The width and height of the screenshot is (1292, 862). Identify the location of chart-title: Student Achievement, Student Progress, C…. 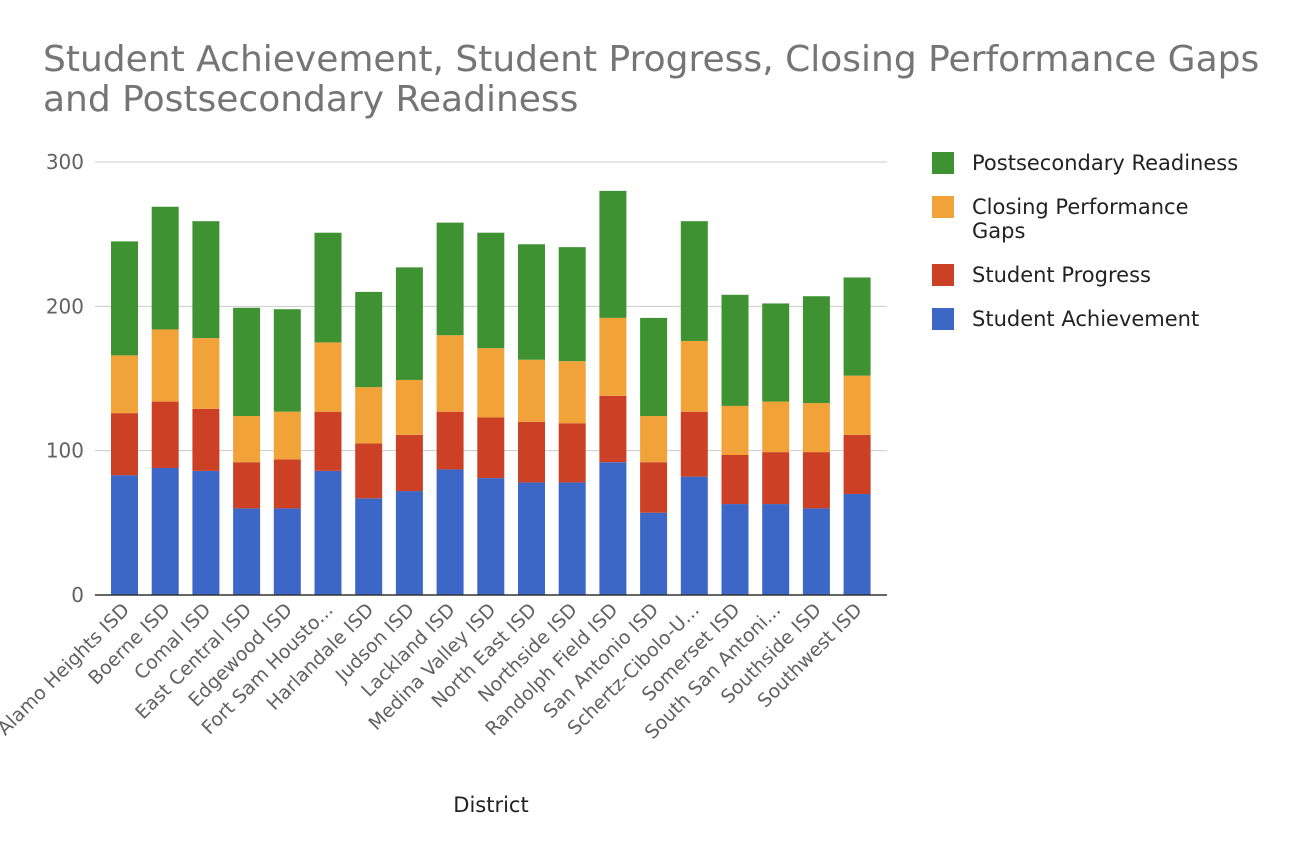
(651, 79).